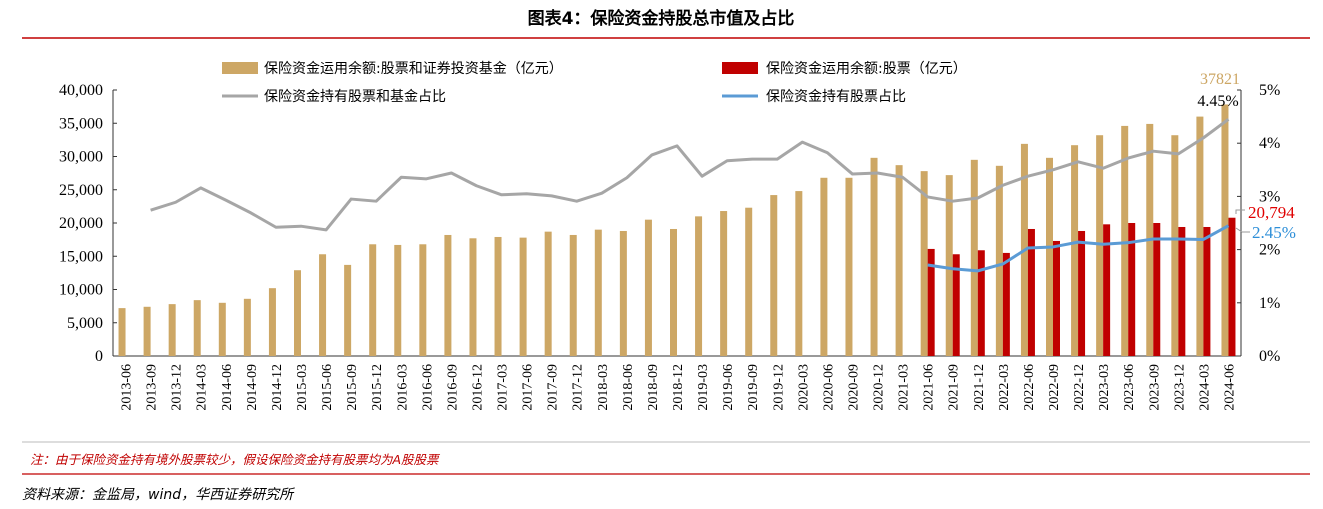  I want to click on legend-label: 保险资金持有股票和基金占比, so click(355, 96).